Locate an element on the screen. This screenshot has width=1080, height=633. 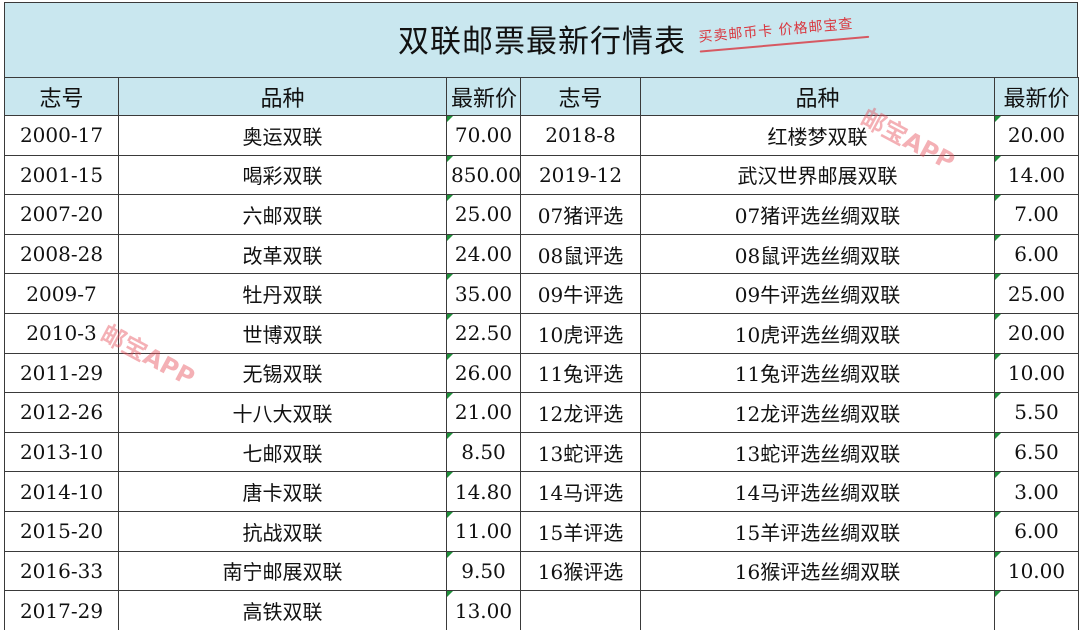
variety-cell: 牡丹双联 is located at coordinates (282, 293).